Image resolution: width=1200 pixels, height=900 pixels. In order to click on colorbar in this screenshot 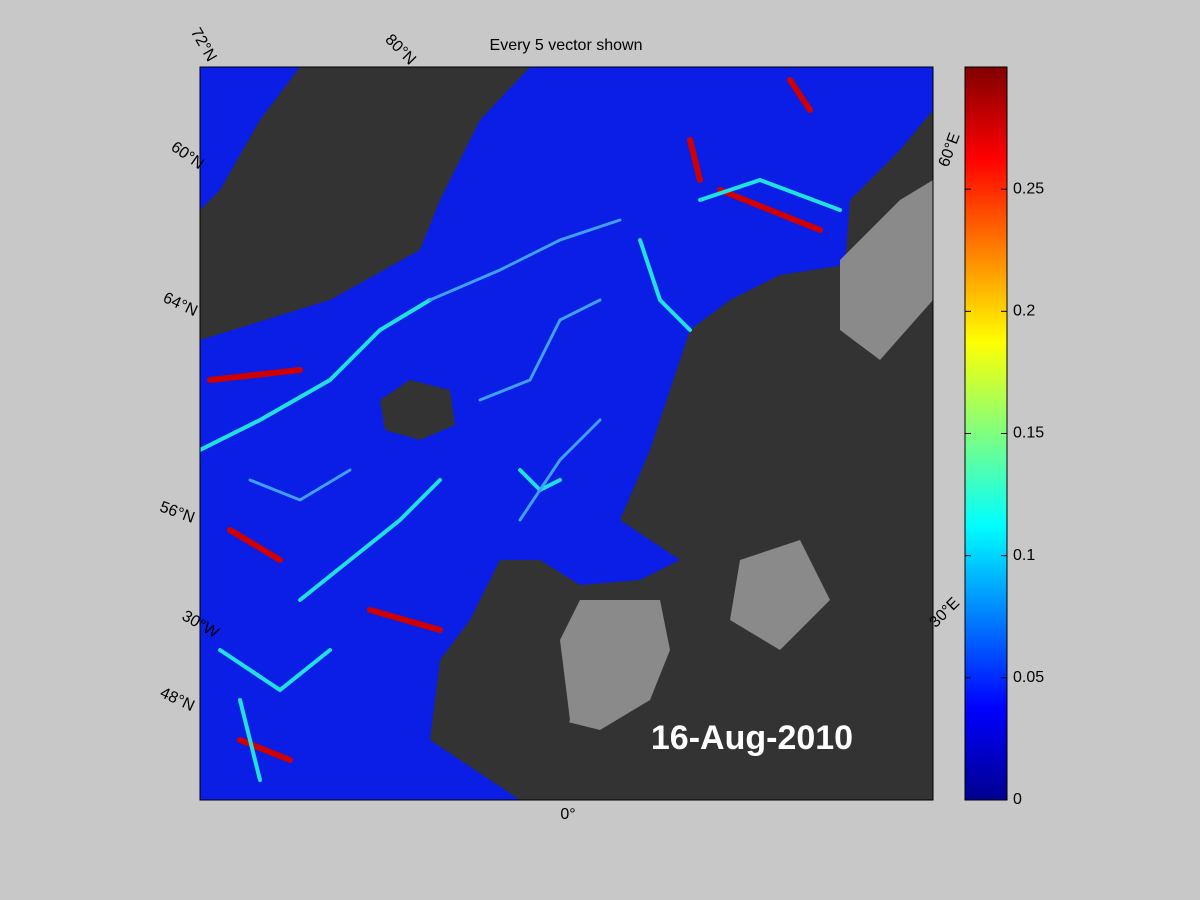, I will do `click(986, 433)`.